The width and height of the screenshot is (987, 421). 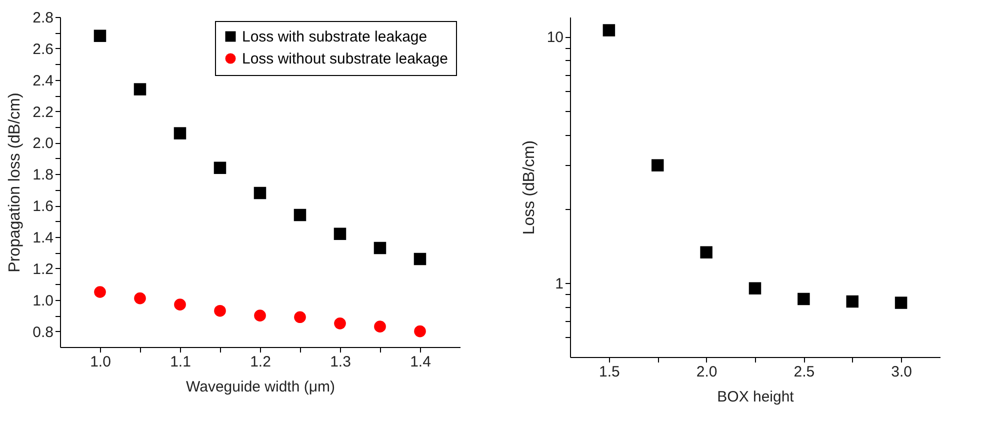 What do you see at coordinates (180, 362) in the screenshot?
I see `x-tick-label: 1.1` at bounding box center [180, 362].